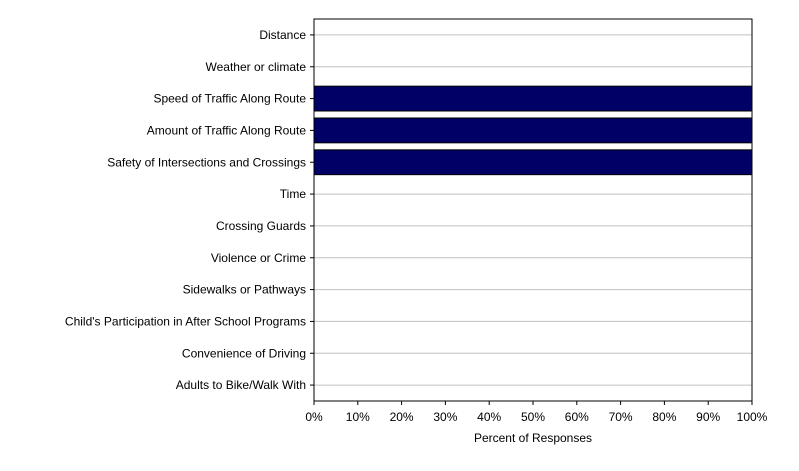  I want to click on y-tick-label: Sidewalks or Pathways, so click(244, 290).